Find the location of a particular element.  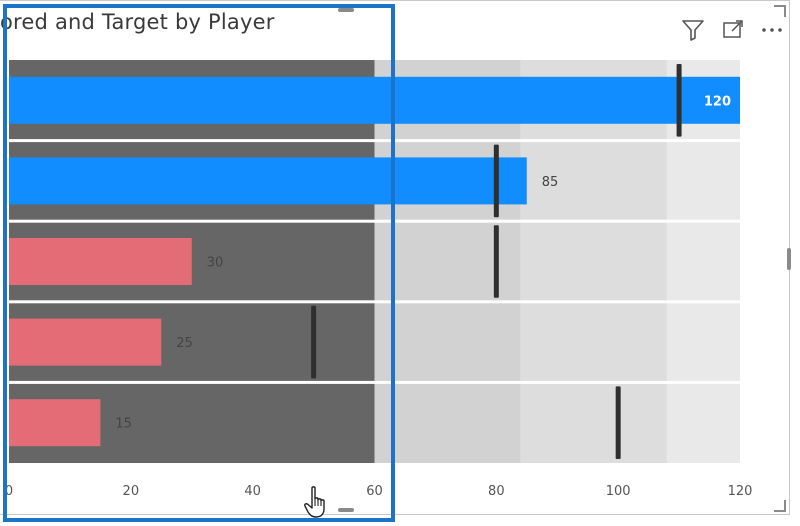

focus-mode-icon is located at coordinates (733, 30).